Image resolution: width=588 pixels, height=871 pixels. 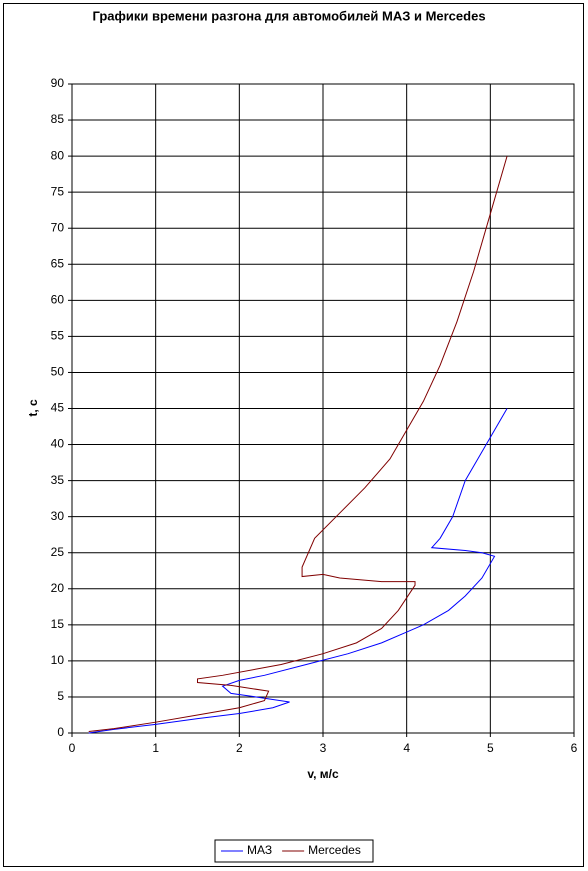 What do you see at coordinates (58, 83) in the screenshot?
I see `y-tick-label: 90` at bounding box center [58, 83].